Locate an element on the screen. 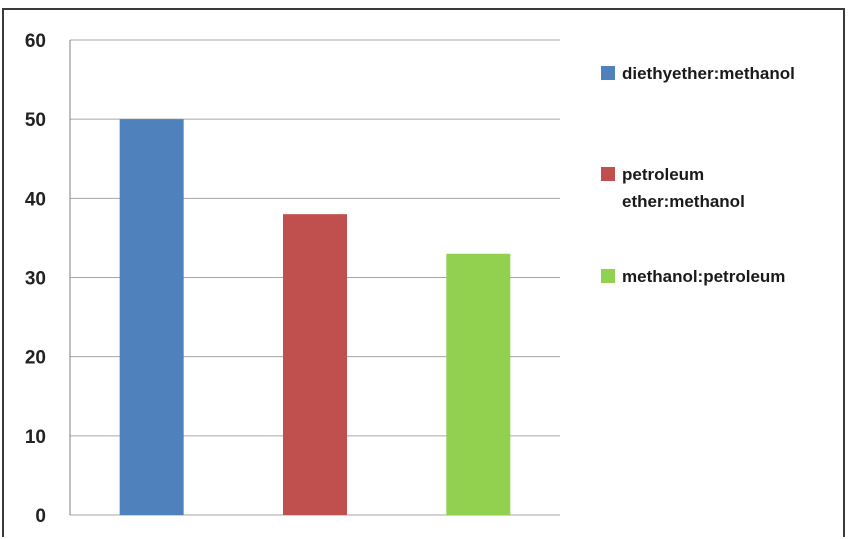 Image resolution: width=849 pixels, height=539 pixels. legend-label: methanol:petroleum is located at coordinates (703, 276).